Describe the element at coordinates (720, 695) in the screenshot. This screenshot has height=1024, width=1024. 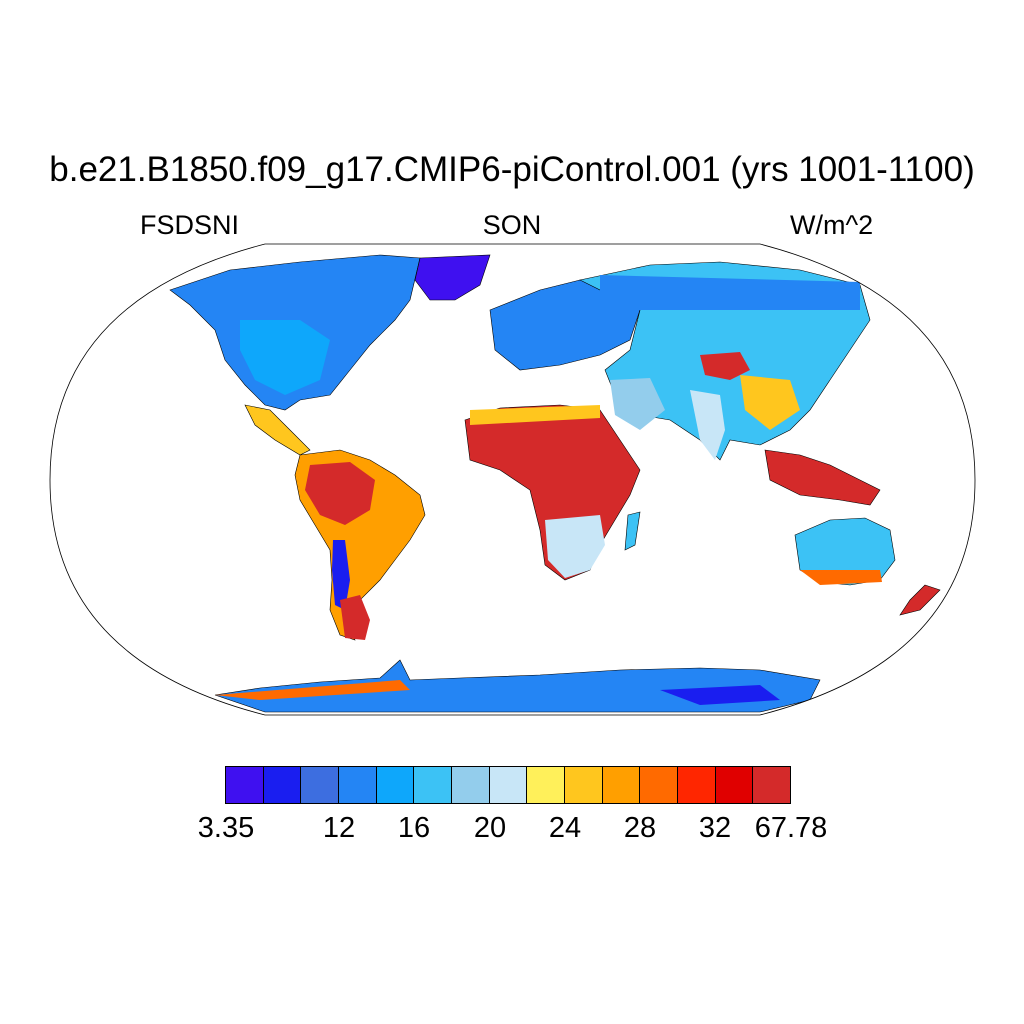
I see `region-antarctica-east` at that location.